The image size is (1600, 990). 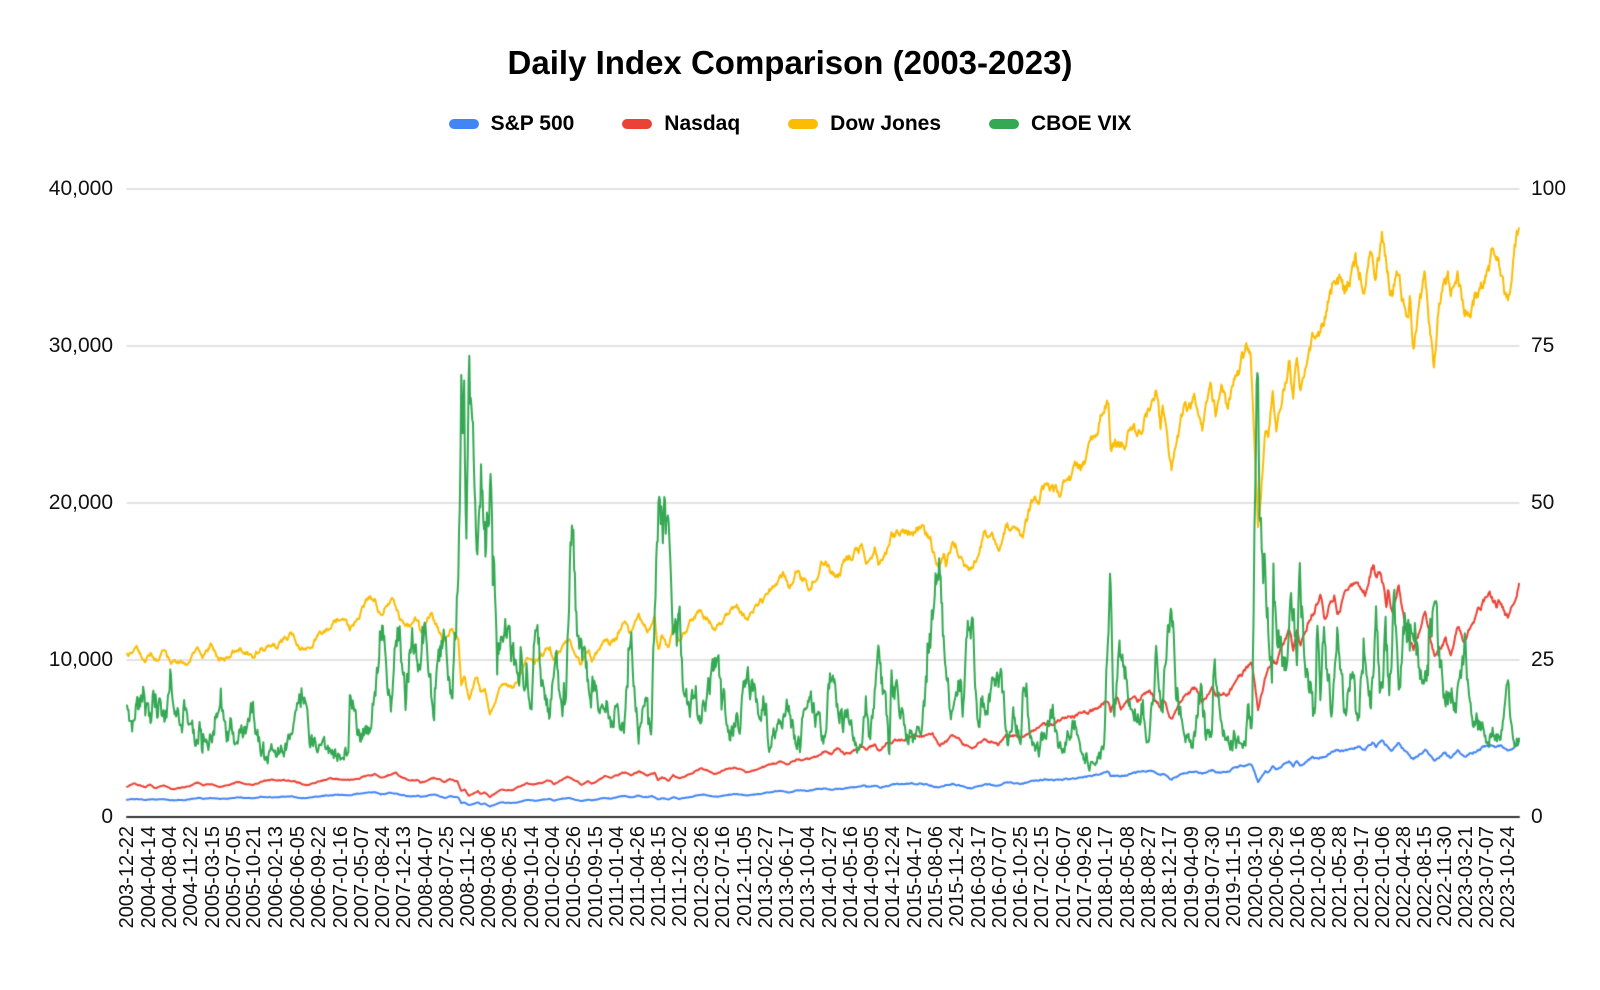 What do you see at coordinates (1382, 877) in the screenshot?
I see `x-axis-tick-label: 2022-01-06` at bounding box center [1382, 877].